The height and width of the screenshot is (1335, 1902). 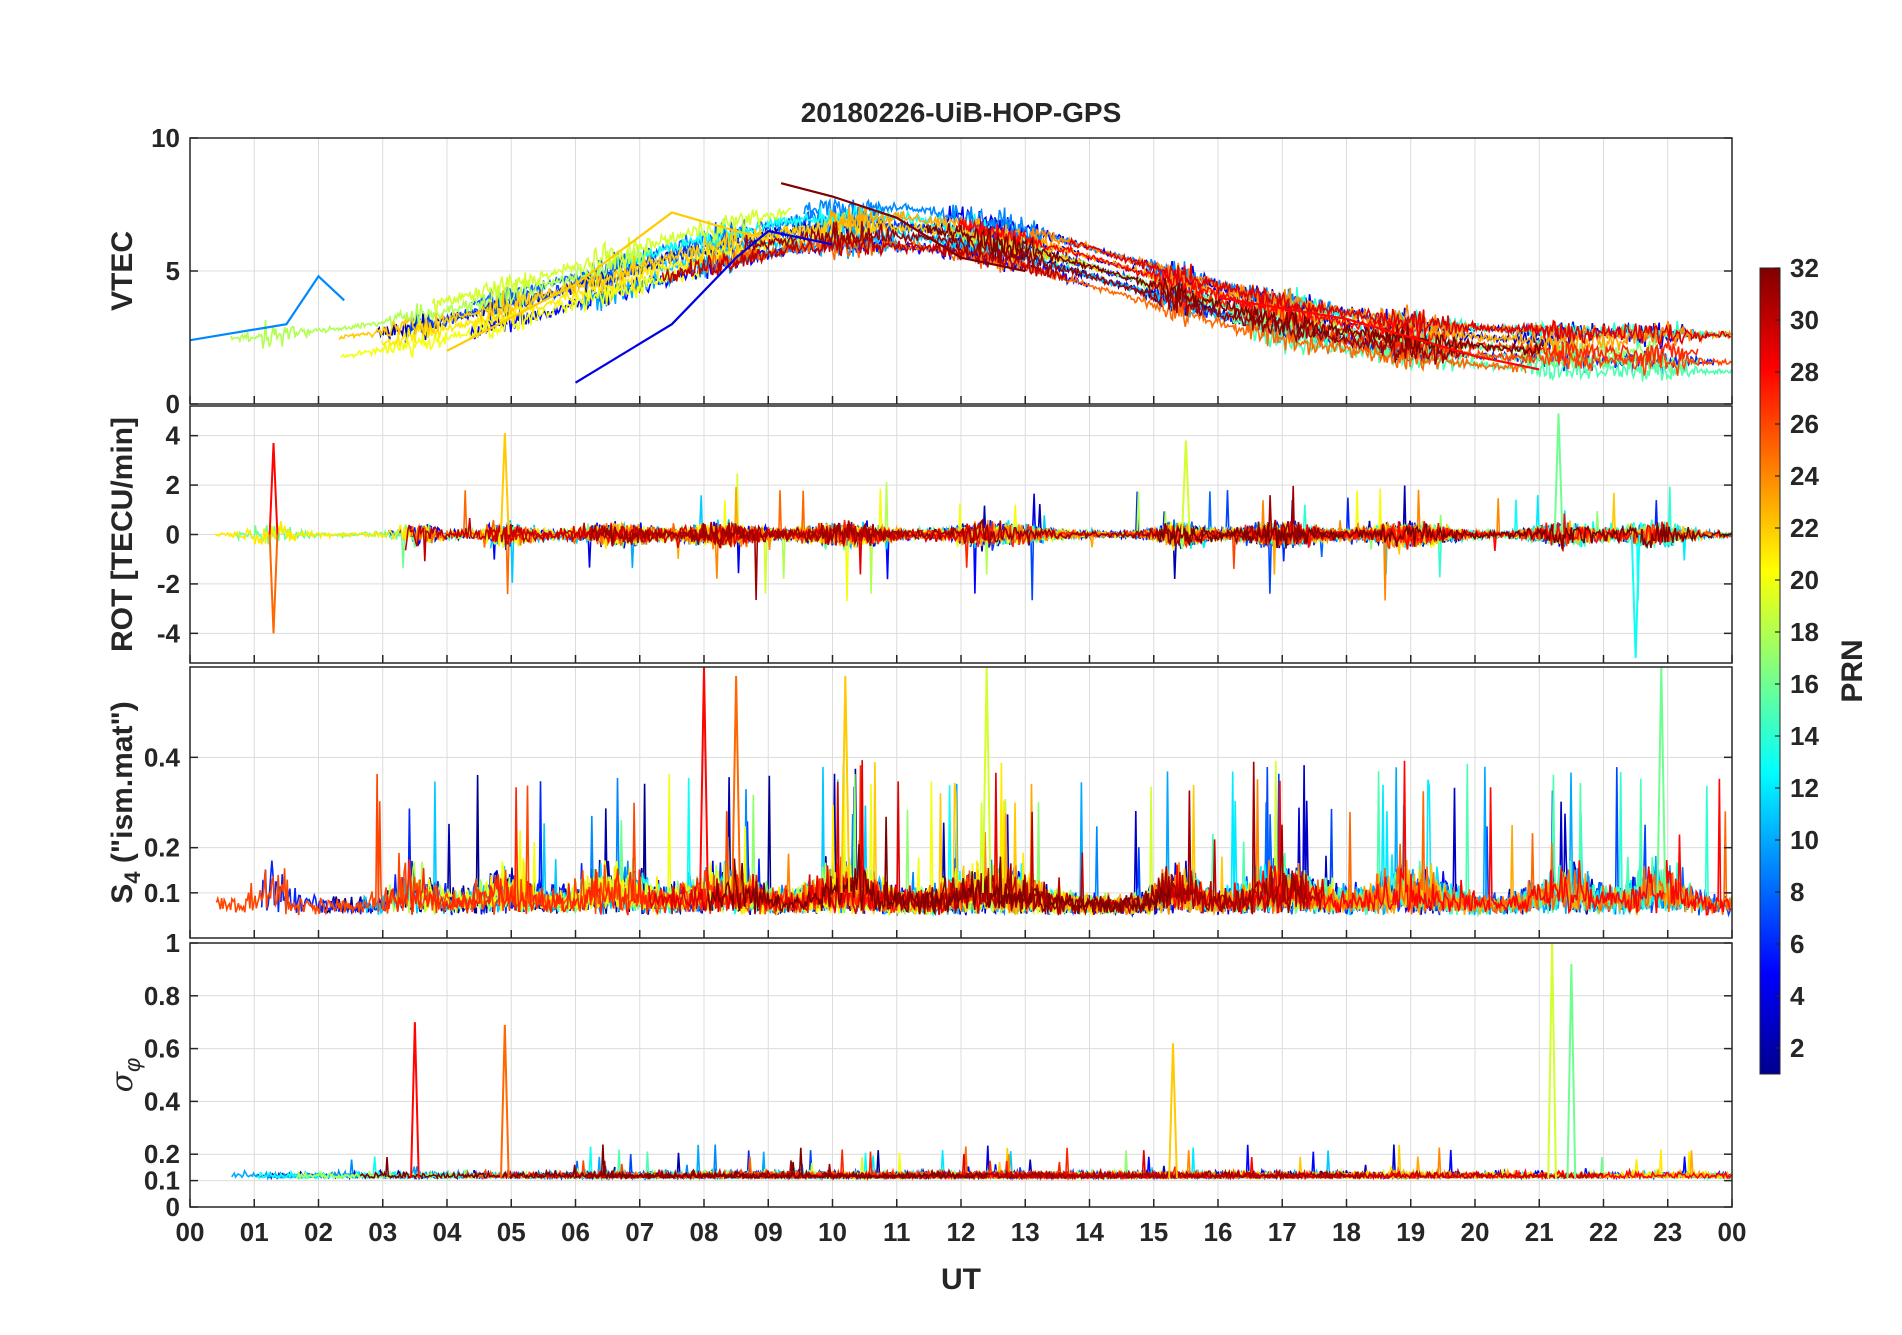 I want to click on x-tick-label: 00, so click(x=190, y=1232).